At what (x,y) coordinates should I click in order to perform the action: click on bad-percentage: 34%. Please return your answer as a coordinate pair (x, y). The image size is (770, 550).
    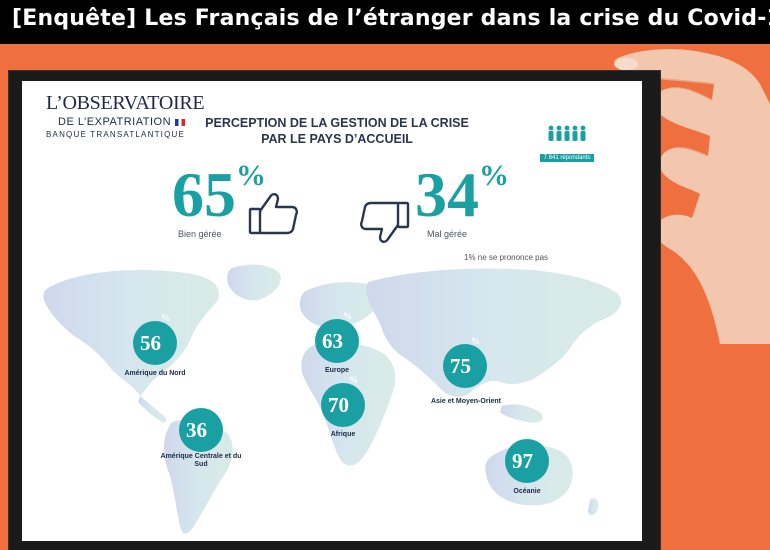
    Looking at the image, I should click on (462, 194).